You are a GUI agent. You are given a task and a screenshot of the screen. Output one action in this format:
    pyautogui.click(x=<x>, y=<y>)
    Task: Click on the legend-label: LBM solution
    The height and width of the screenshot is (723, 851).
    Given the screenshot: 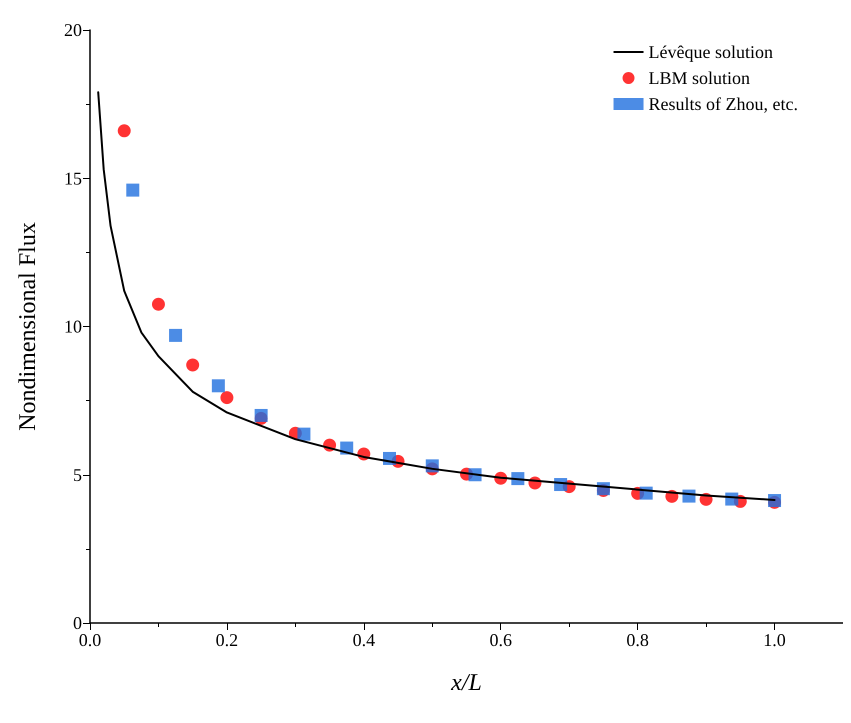 What is the action you would take?
    pyautogui.click(x=699, y=78)
    